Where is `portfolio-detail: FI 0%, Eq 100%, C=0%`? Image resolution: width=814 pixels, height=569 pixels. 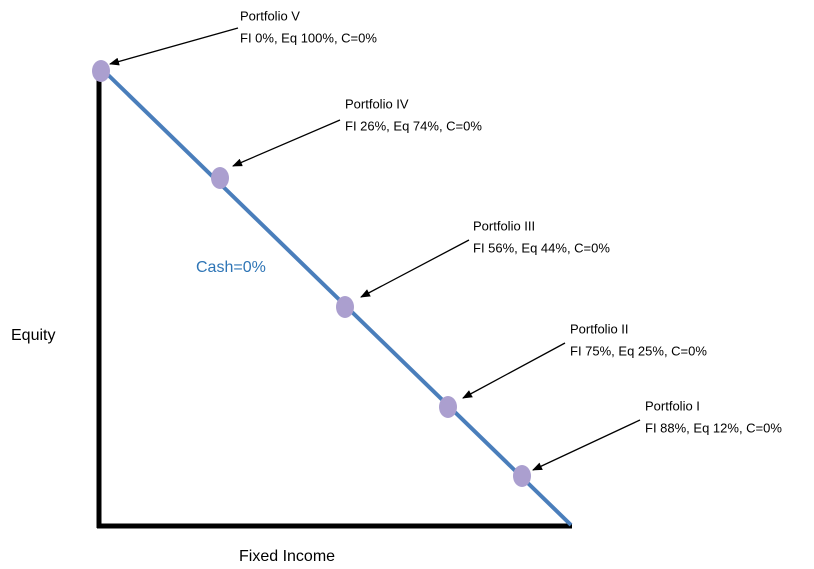 portfolio-detail: FI 0%, Eq 100%, C=0% is located at coordinates (308, 37).